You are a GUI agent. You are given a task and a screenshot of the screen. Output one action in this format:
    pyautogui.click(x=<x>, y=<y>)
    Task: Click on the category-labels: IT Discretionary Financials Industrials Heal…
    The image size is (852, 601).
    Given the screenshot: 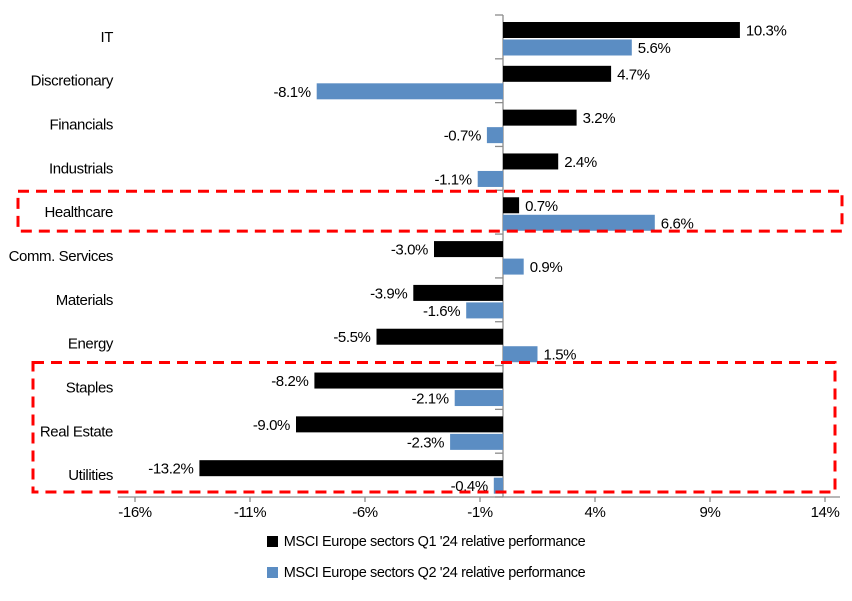 What is the action you would take?
    pyautogui.click(x=62, y=256)
    